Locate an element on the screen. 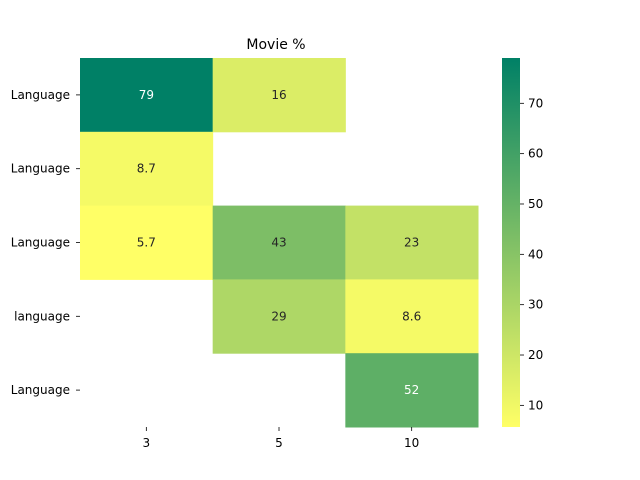 Image resolution: width=640 pixels, height=480 pixels. cell-value-label: 79 is located at coordinates (146, 95).